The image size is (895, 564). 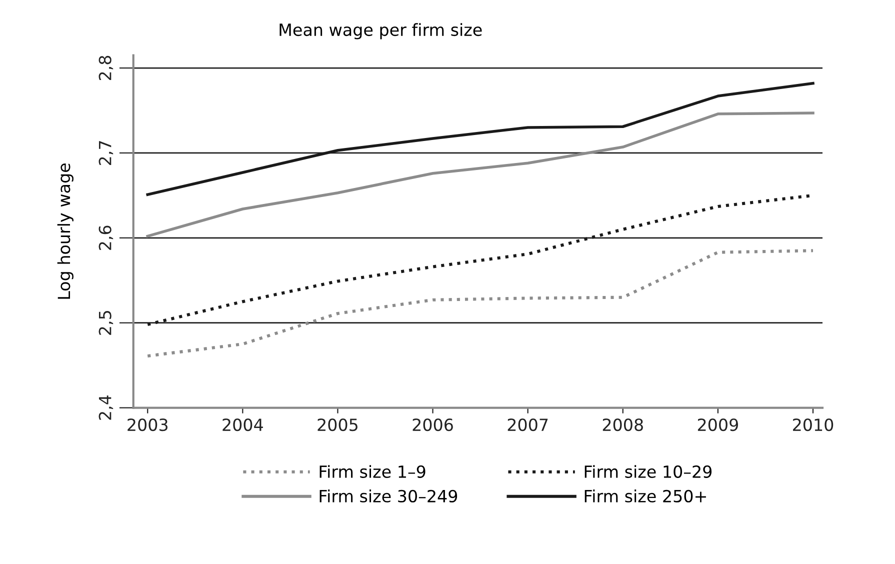 What do you see at coordinates (106, 68) in the screenshot?
I see `y-tick-label: 2,8` at bounding box center [106, 68].